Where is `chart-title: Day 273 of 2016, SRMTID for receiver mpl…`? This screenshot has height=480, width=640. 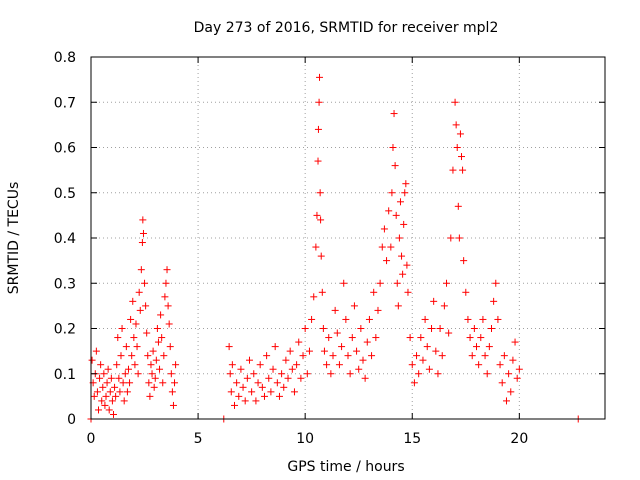
chart-title: Day 273 of 2016, SRMTID for receiver mpl… is located at coordinates (346, 28).